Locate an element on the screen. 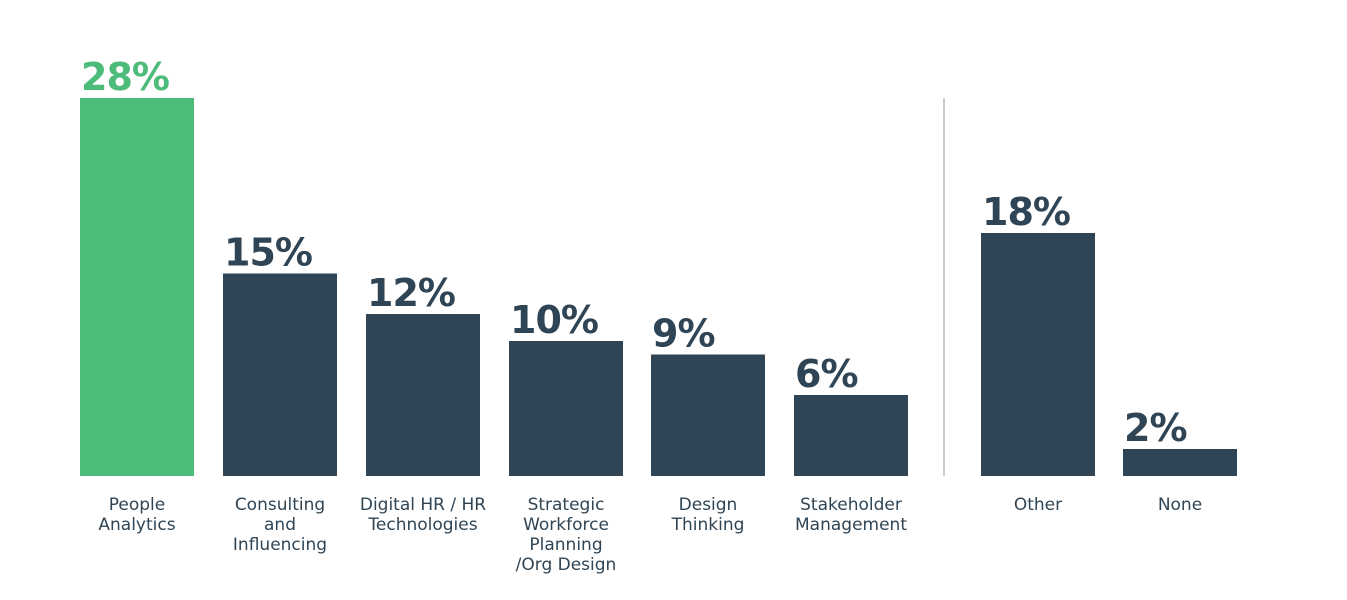 The image size is (1347, 600). category-label-2: Digital HR / HR Technologies is located at coordinates (423, 515).